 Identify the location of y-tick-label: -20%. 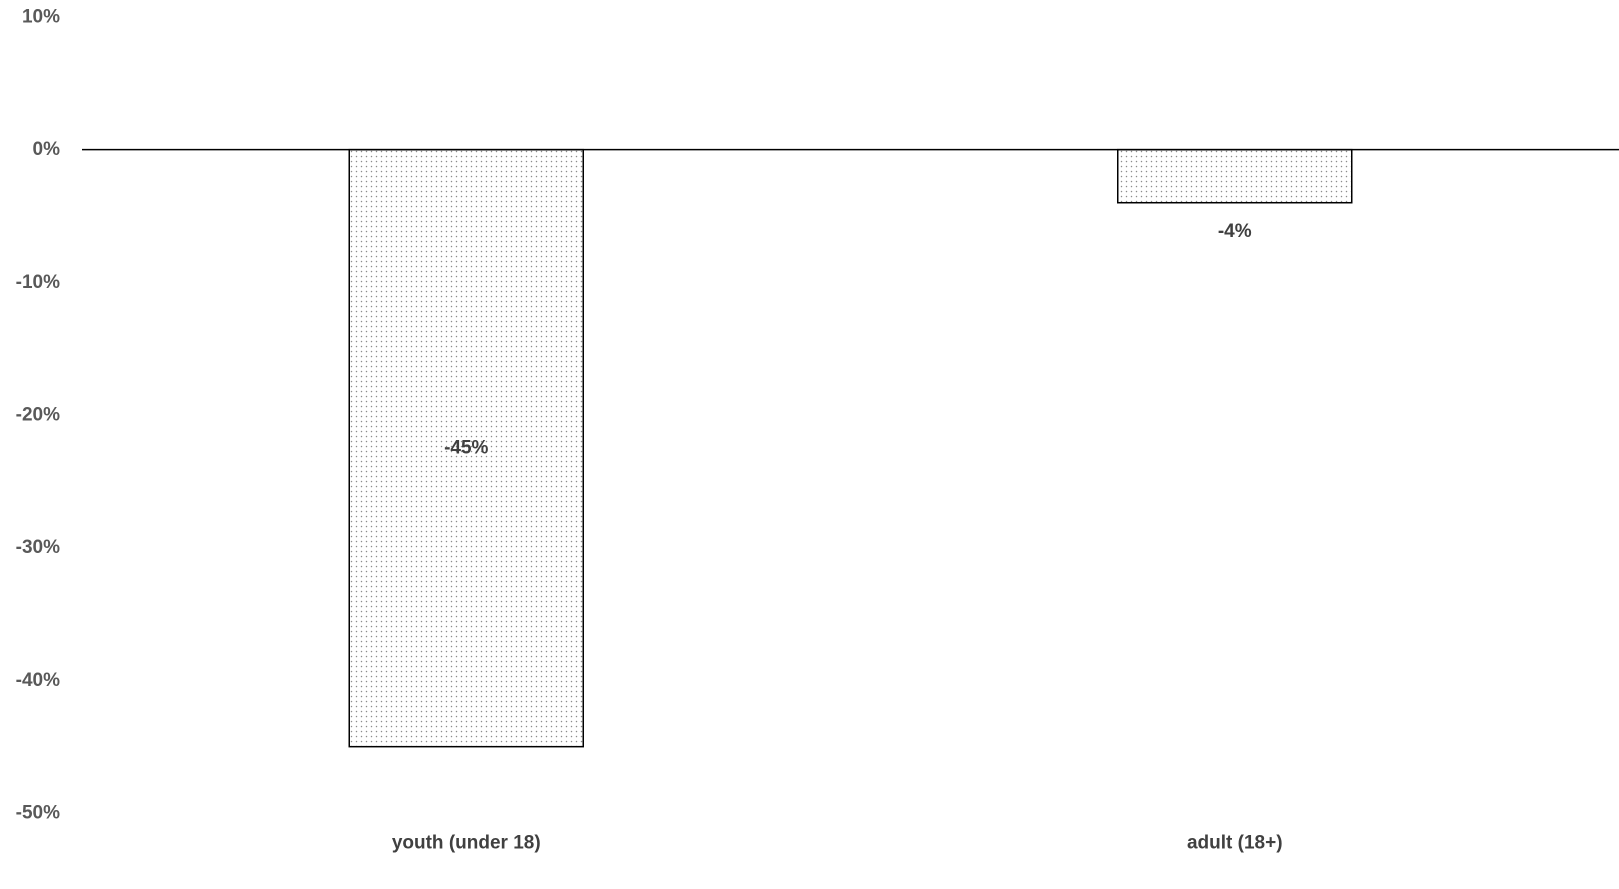
(38, 415).